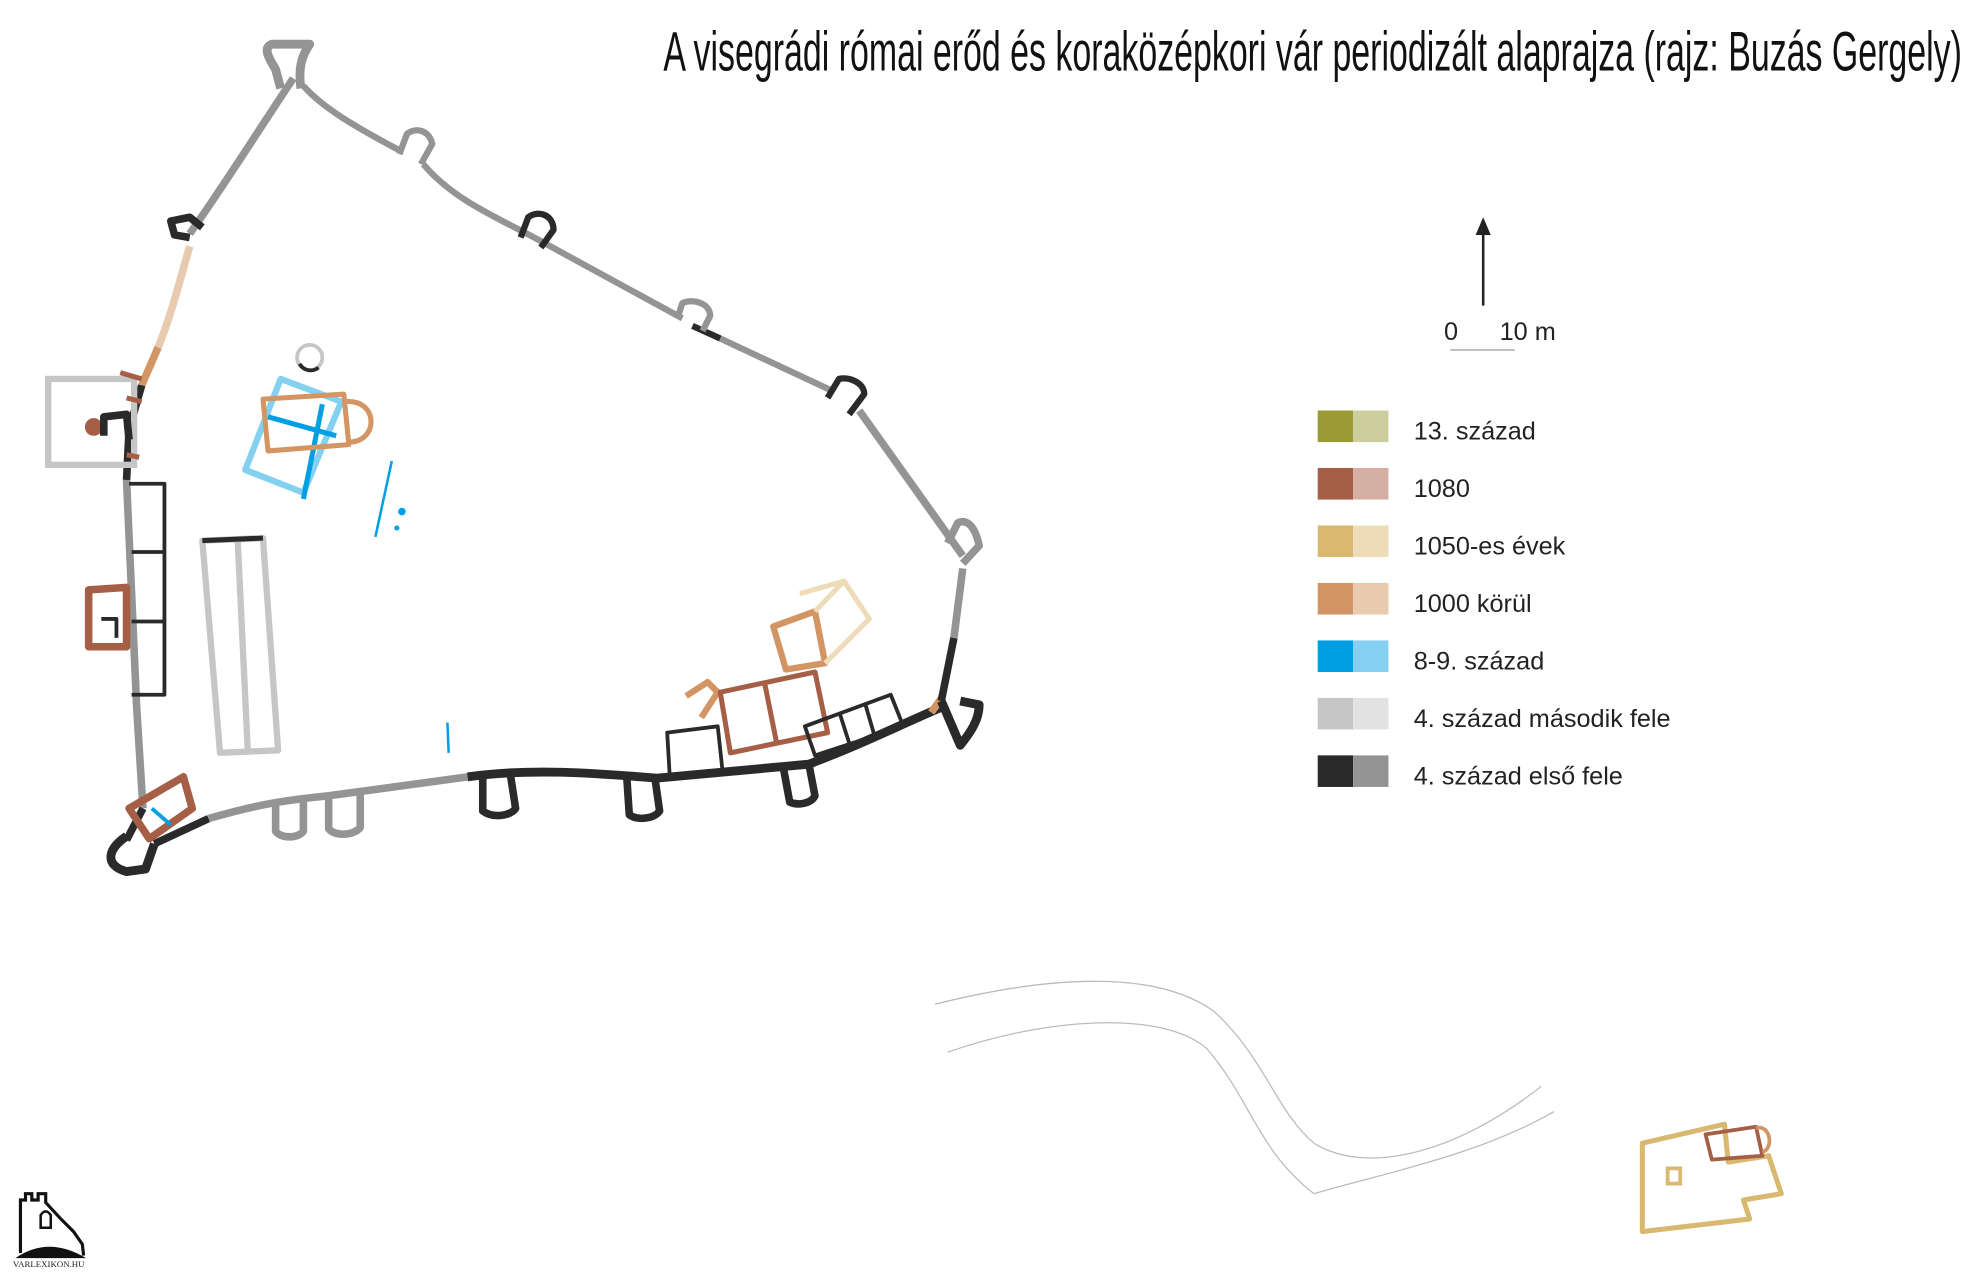 This screenshot has width=1971, height=1272. I want to click on scale-start-label: 0, so click(1451, 332).